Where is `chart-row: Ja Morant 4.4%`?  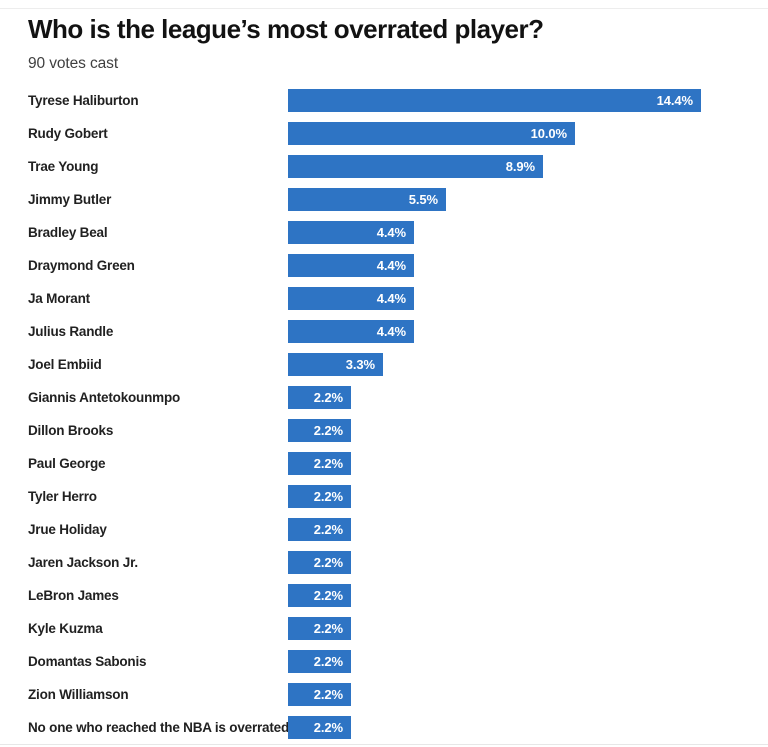 chart-row: Ja Morant 4.4% is located at coordinates (398, 298).